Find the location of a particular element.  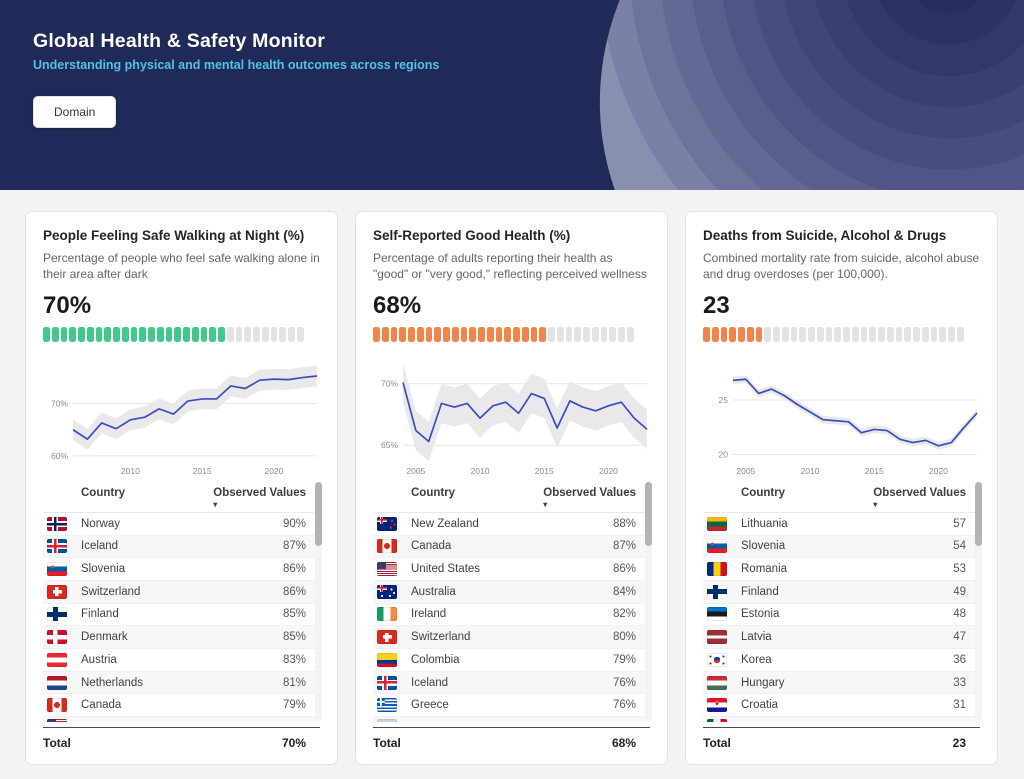

table-row: Estonia 48 is located at coordinates (841, 615).